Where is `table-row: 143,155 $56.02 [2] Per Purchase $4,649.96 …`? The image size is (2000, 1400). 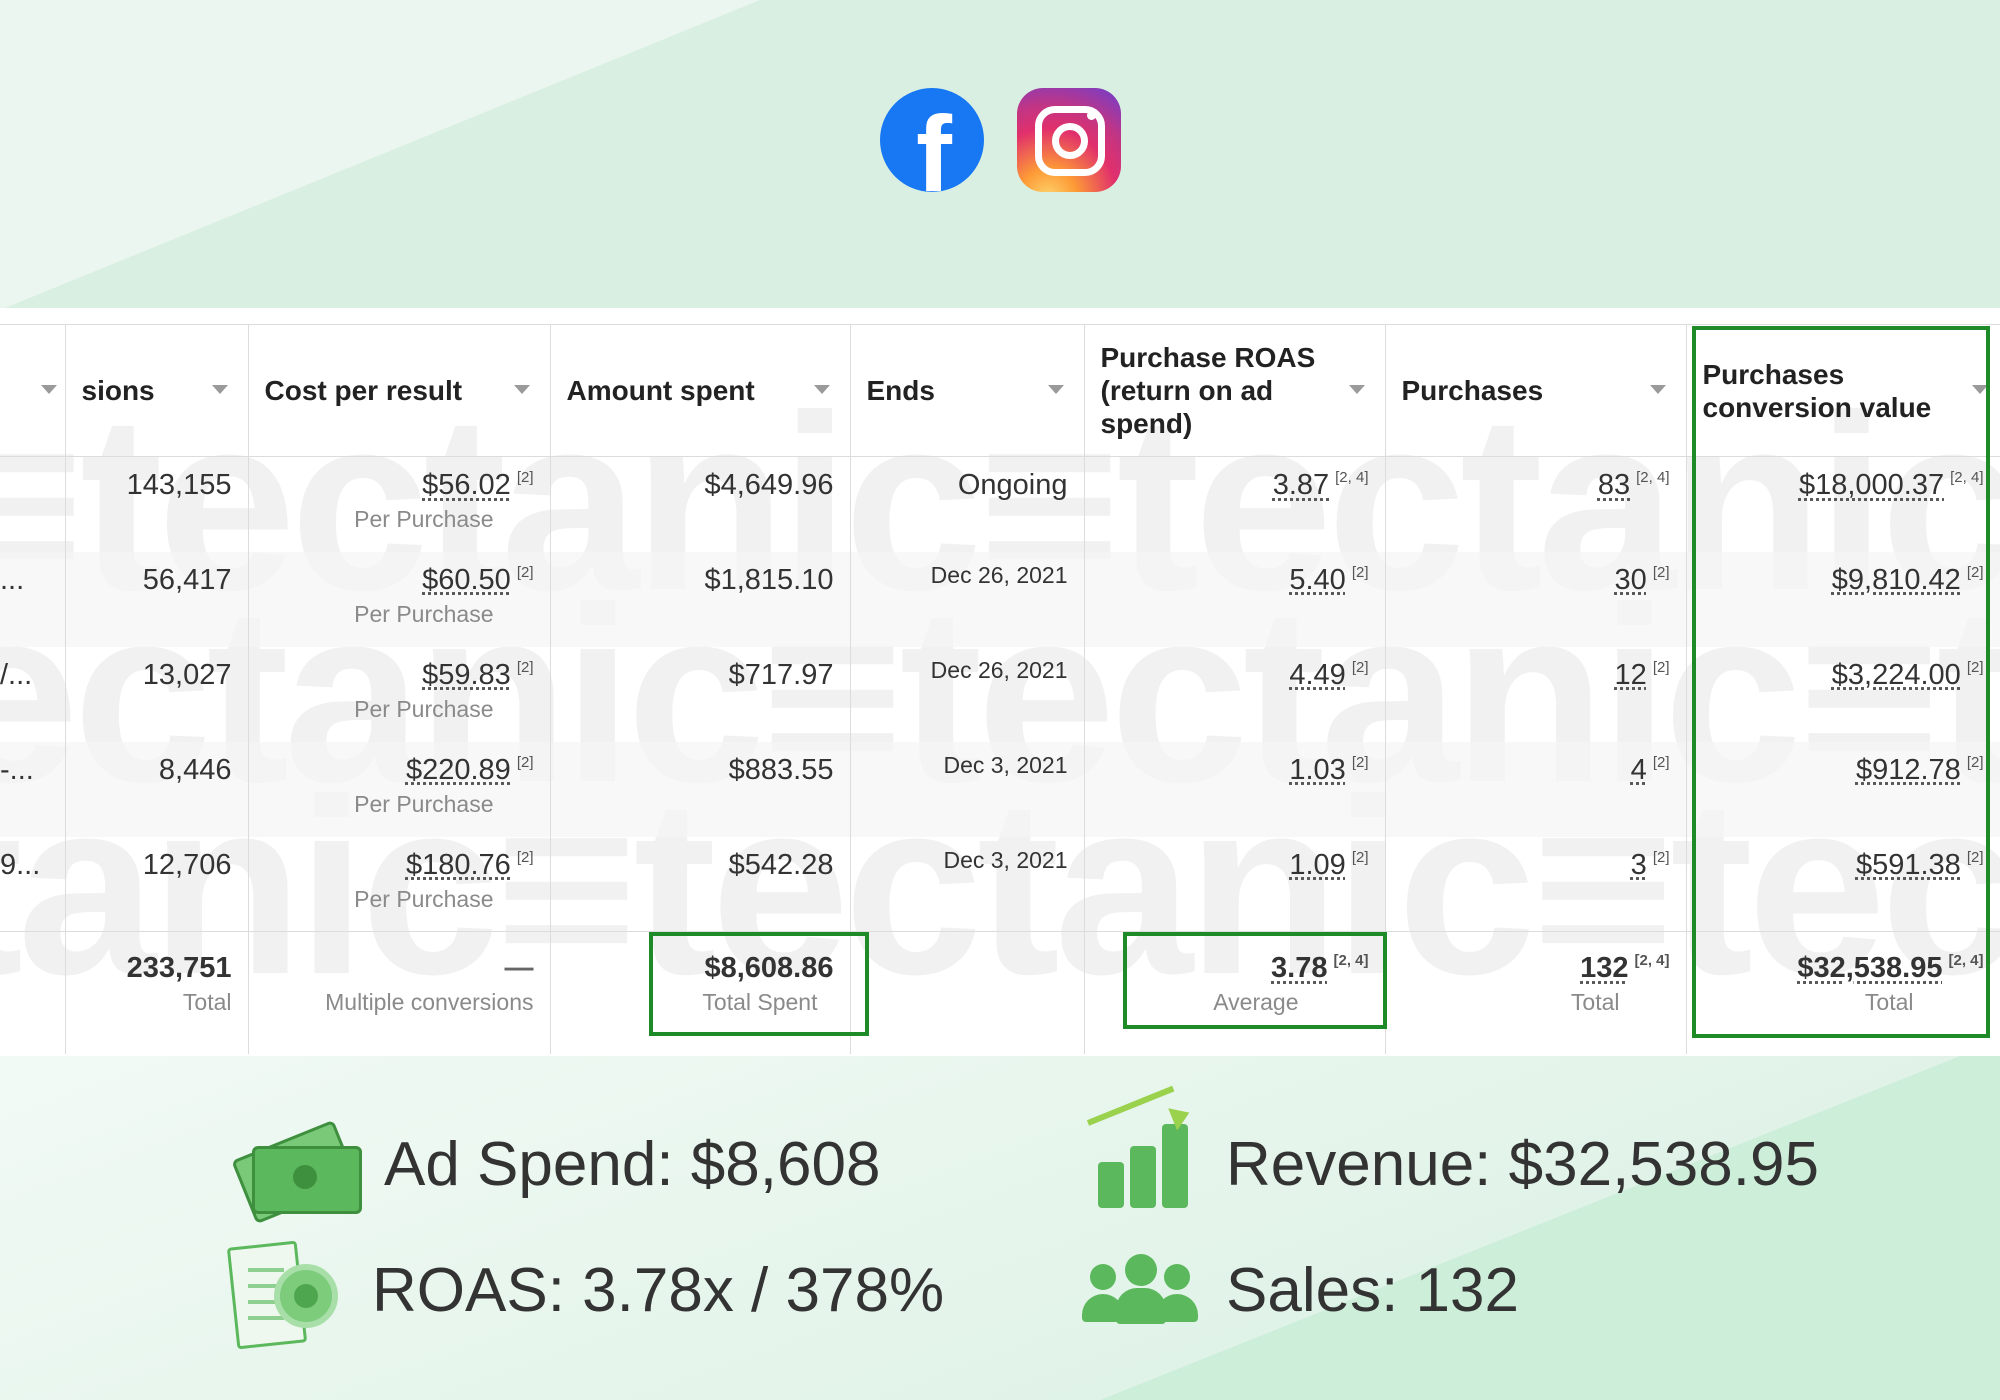 table-row: 143,155 $56.02 [2] Per Purchase $4,649.96 … is located at coordinates (1000, 504).